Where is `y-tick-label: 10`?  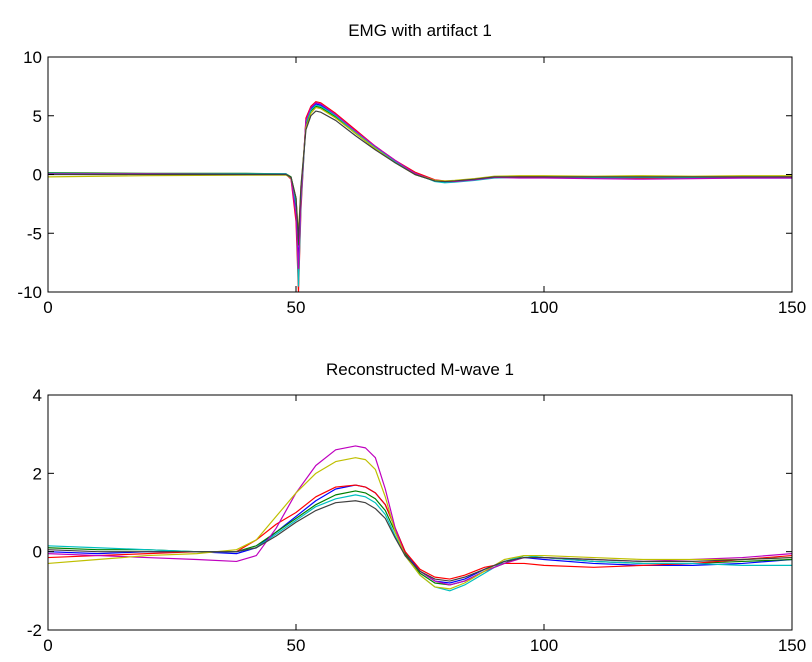 y-tick-label: 10 is located at coordinates (32, 57).